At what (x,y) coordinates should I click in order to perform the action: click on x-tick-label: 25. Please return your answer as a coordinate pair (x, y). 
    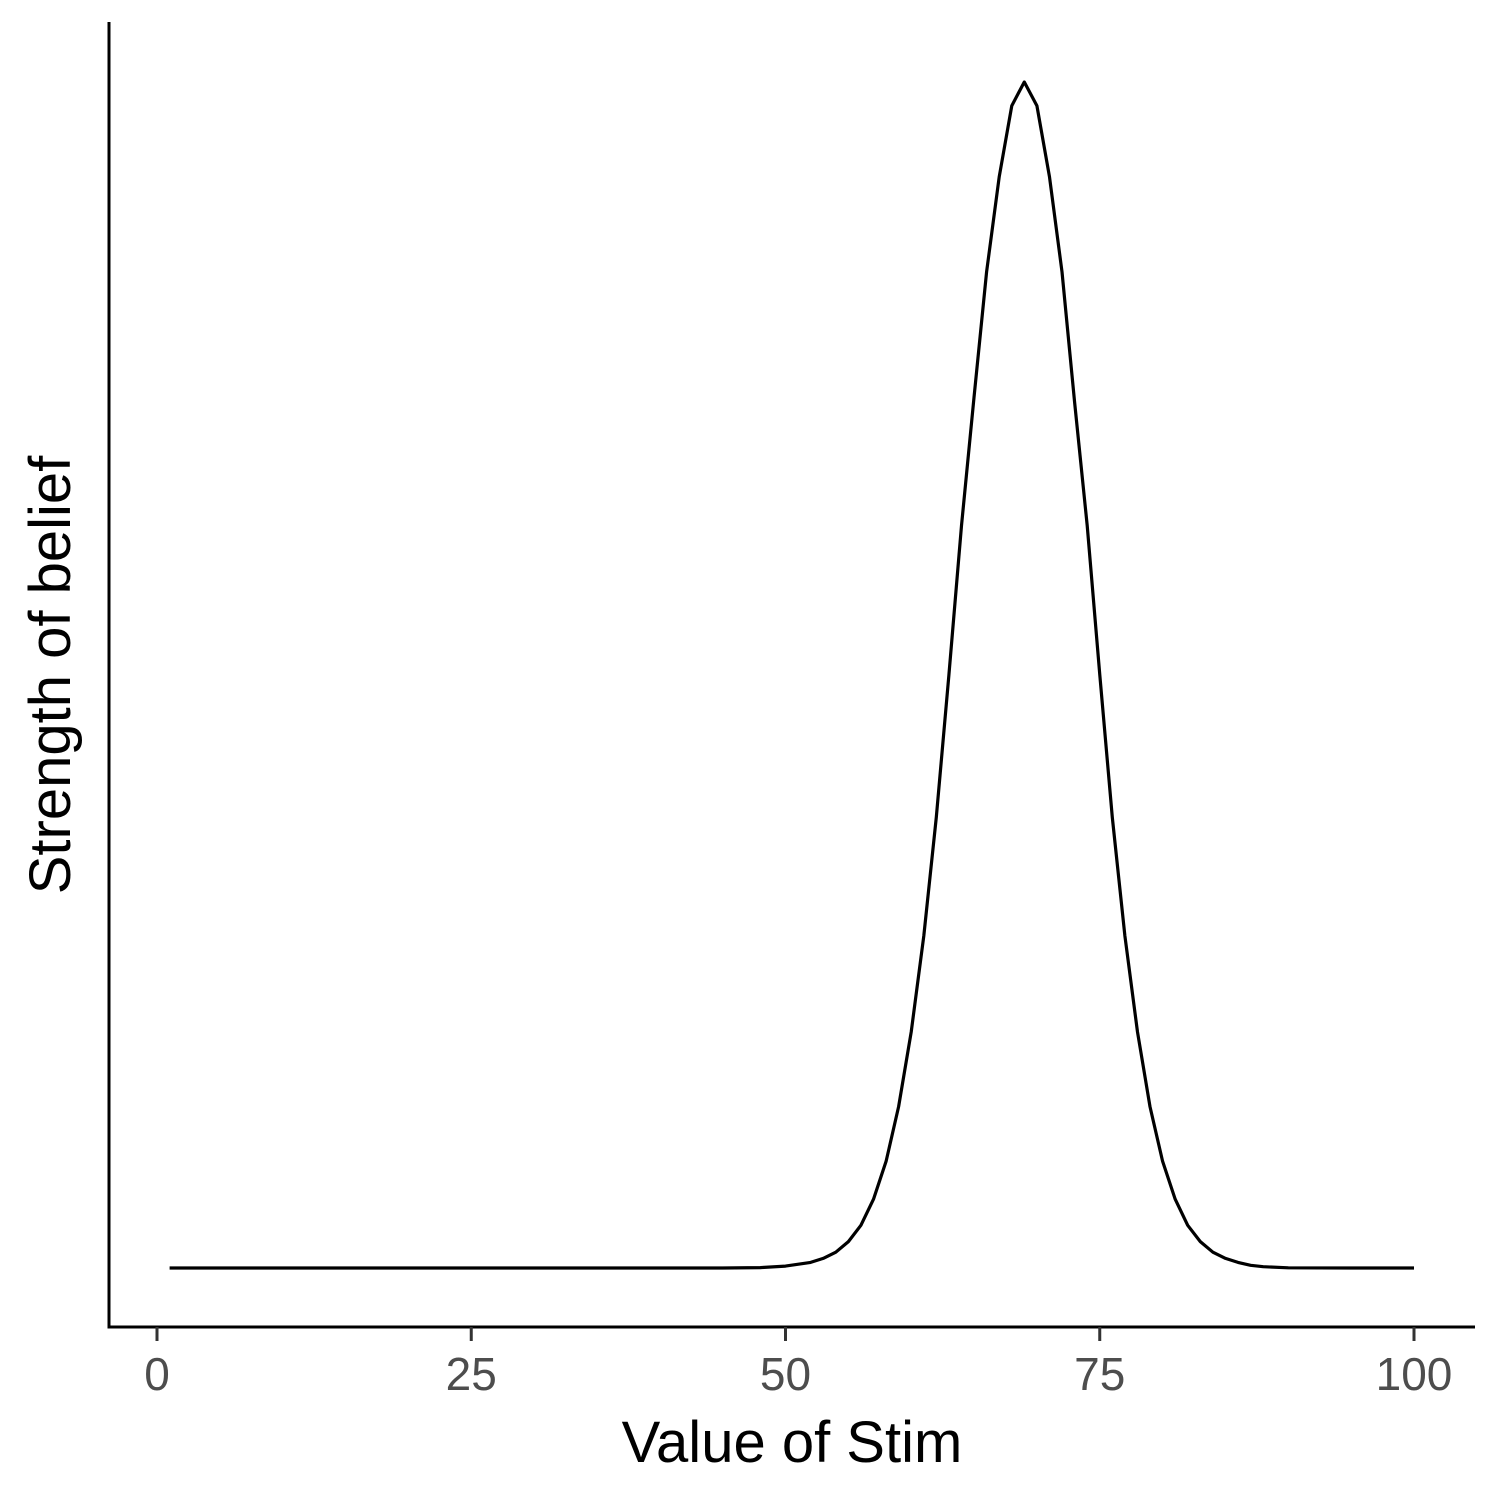
    Looking at the image, I should click on (471, 1374).